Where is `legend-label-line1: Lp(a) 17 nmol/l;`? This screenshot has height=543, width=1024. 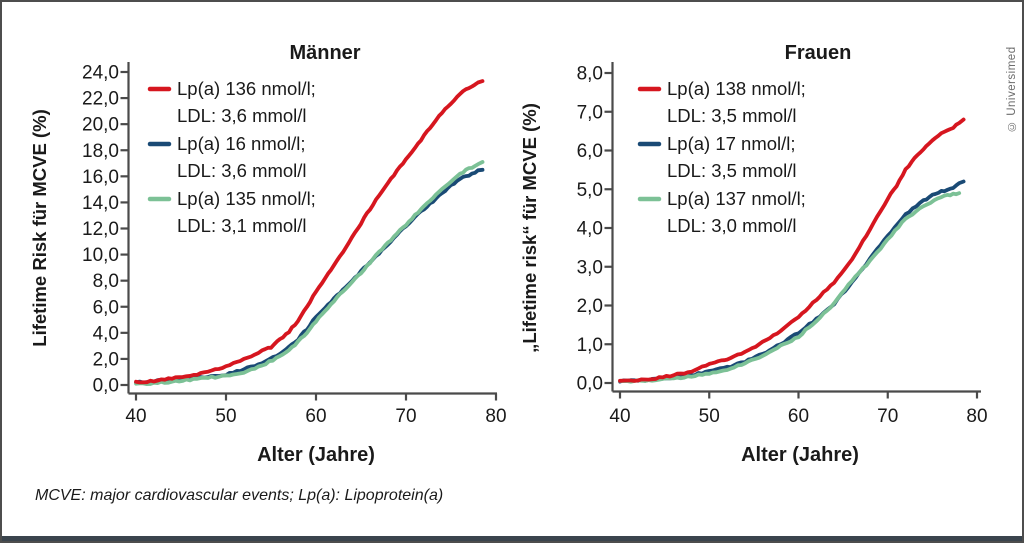
legend-label-line1: Lp(a) 17 nmol/l; is located at coordinates (731, 143).